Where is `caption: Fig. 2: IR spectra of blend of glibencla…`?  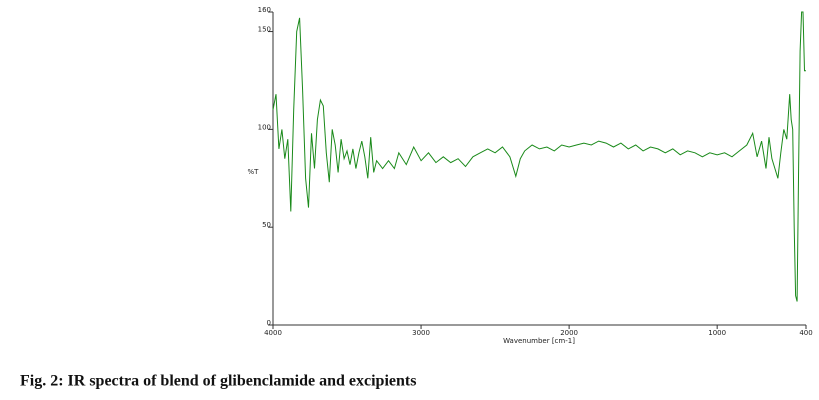 caption: Fig. 2: IR spectra of blend of glibencla… is located at coordinates (218, 381).